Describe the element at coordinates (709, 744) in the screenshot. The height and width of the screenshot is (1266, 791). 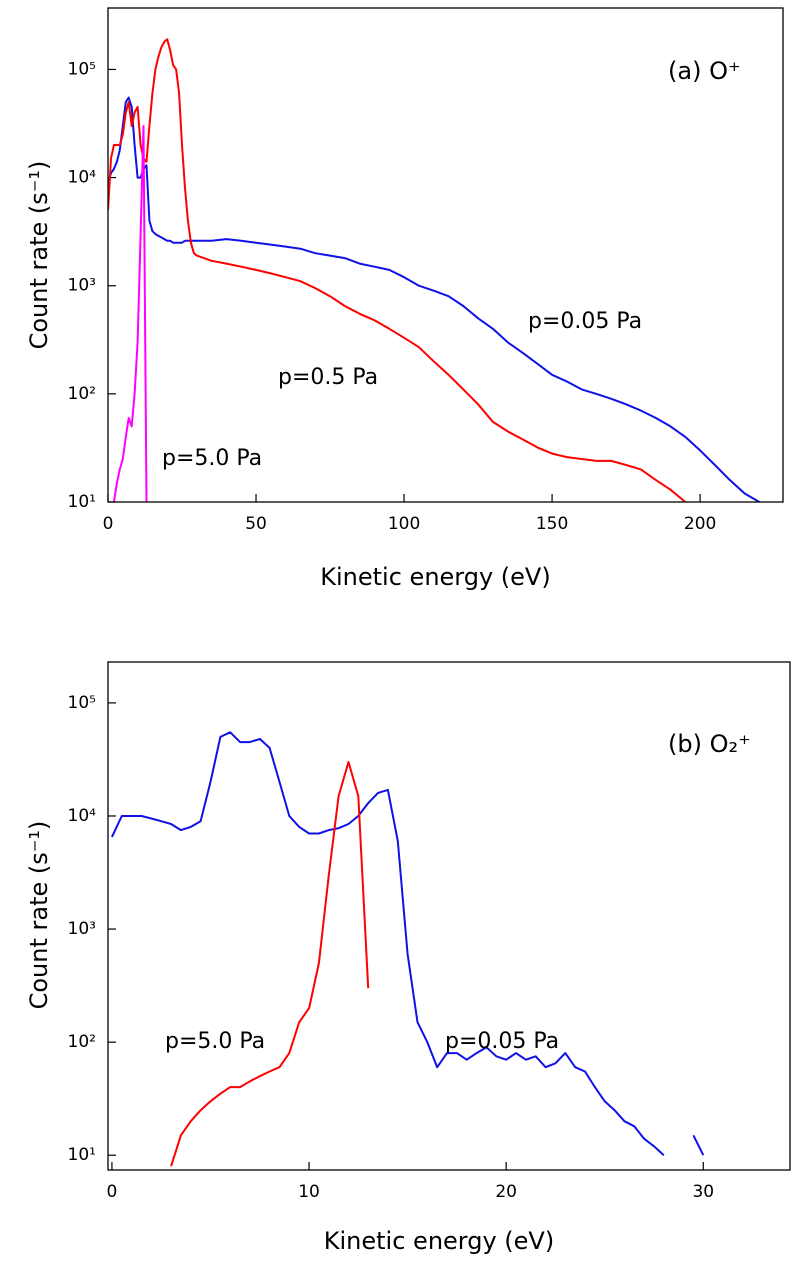
I see `panel-label: (b) O₂⁺` at that location.